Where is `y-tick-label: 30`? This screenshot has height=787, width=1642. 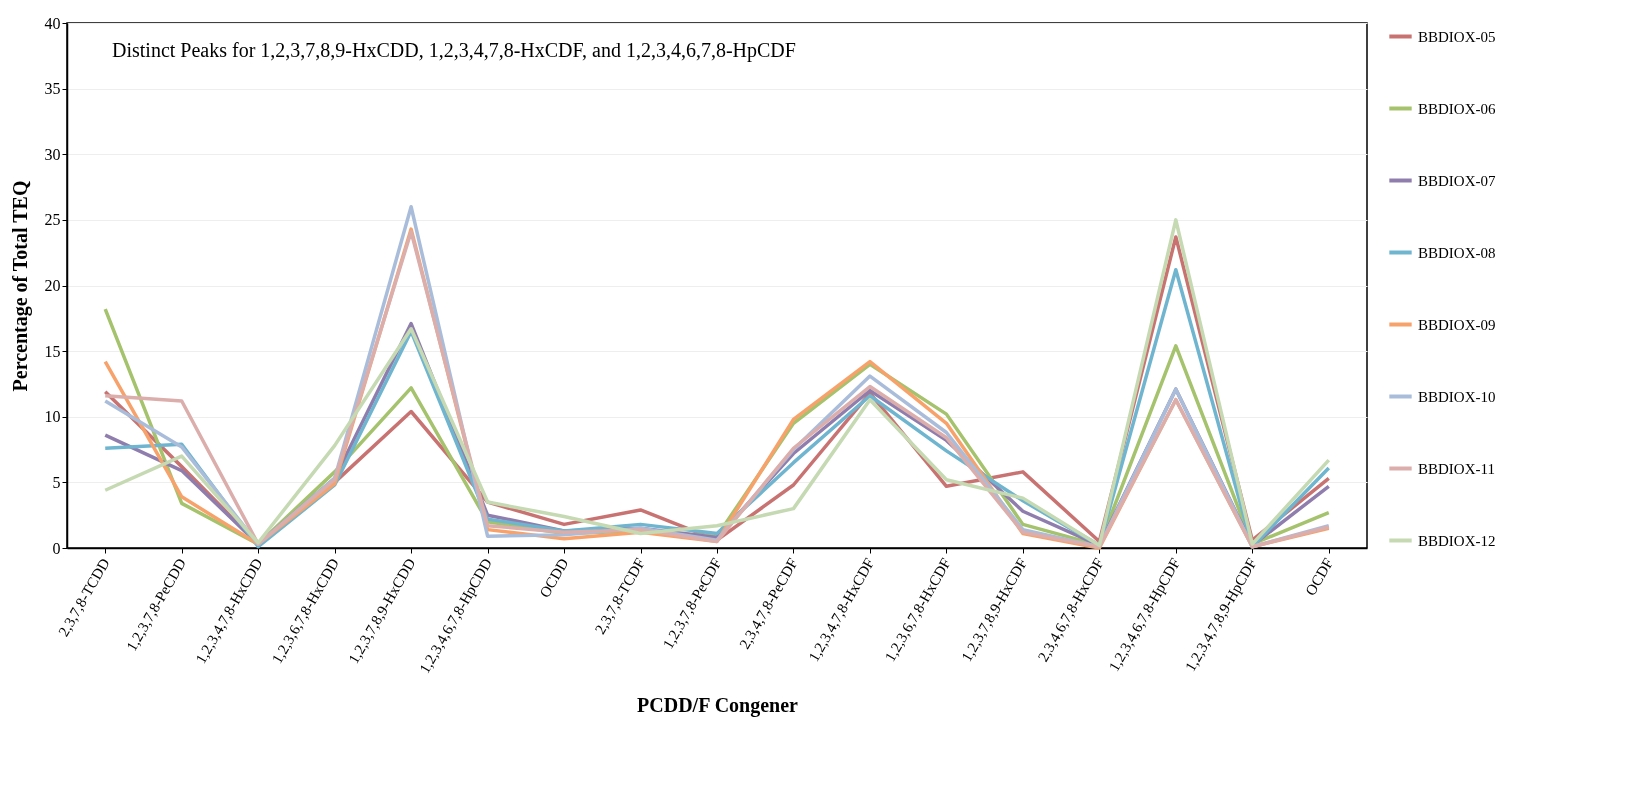 y-tick-label: 30 is located at coordinates (52, 154).